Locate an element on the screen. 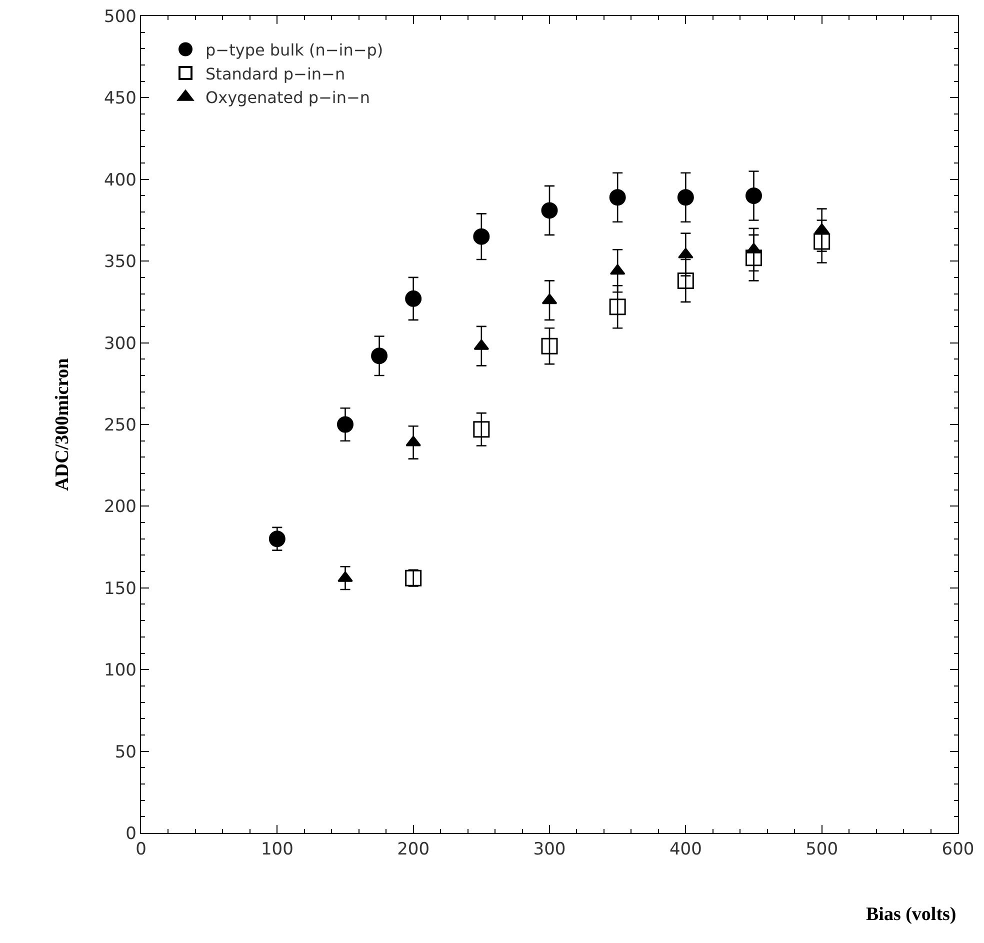  y-tick-label: 250 is located at coordinates (120, 425).